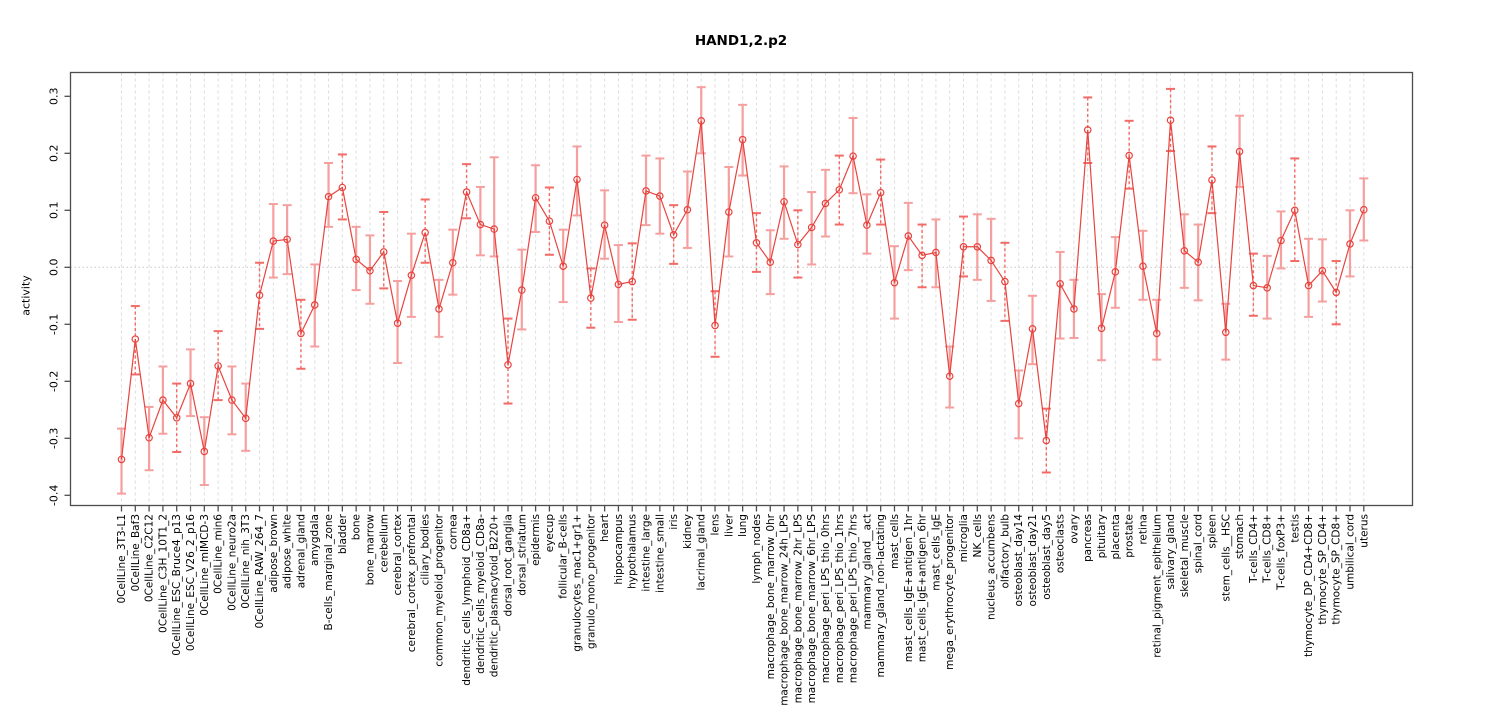  Describe the element at coordinates (274, 553) in the screenshot. I see `x-category-label: adipose_brown` at that location.